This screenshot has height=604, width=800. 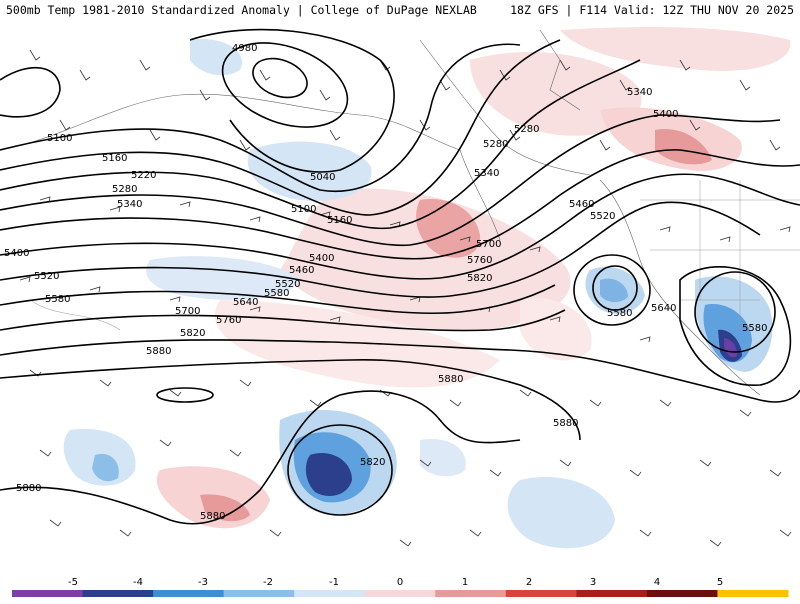 I want to click on legend-tick: -5, so click(x=73, y=582).